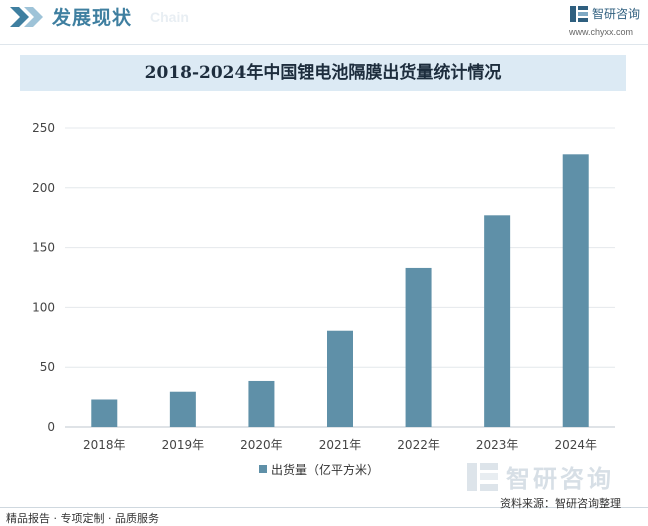 The width and height of the screenshot is (648, 526). I want to click on x-tick-labels: 2018年 2019年 2020年 2021年 2022年 2023年 2024年, so click(340, 445).